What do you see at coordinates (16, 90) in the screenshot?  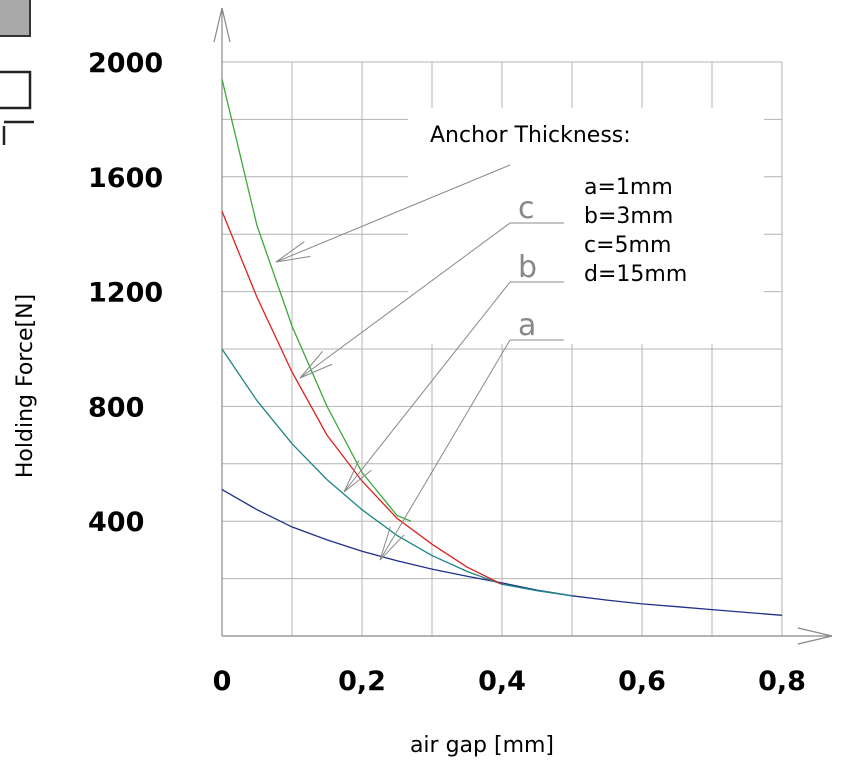 I see `cropped-outline-box` at bounding box center [16, 90].